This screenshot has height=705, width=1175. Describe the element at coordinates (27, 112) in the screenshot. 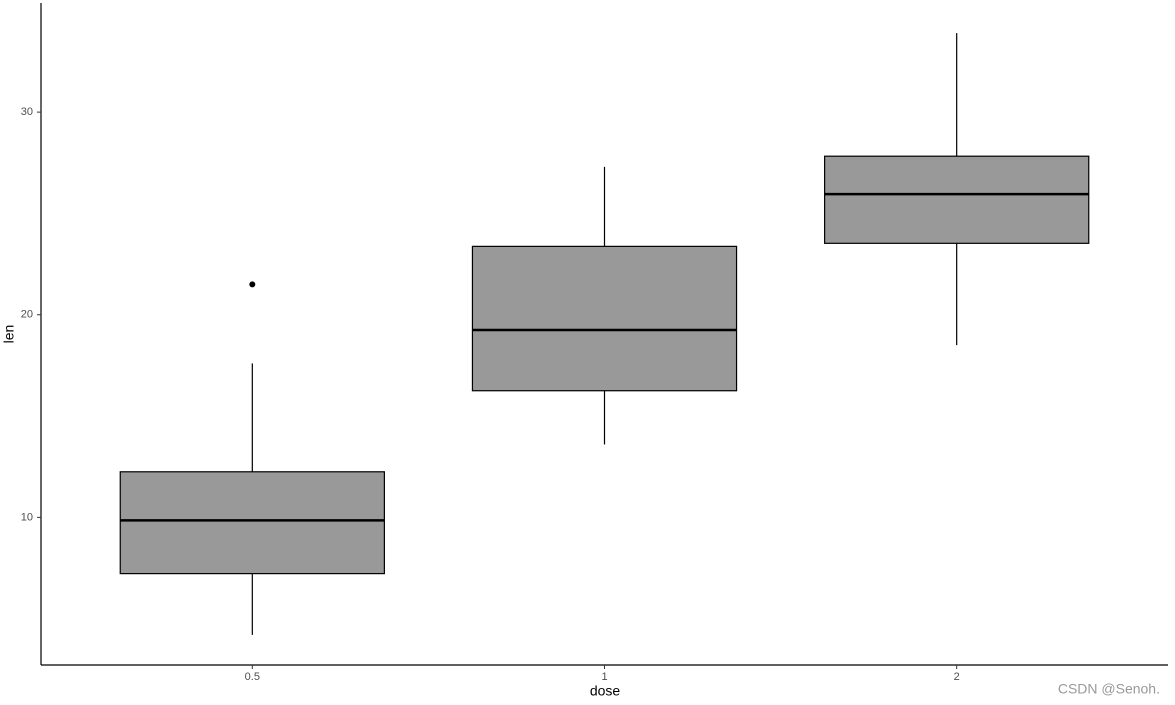

I see `y-tick-label: 30` at that location.